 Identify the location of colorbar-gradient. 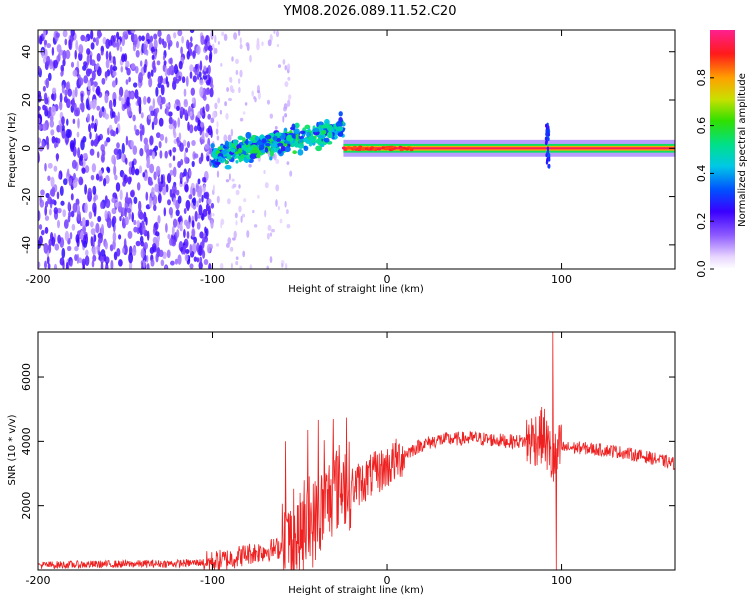
(722, 149).